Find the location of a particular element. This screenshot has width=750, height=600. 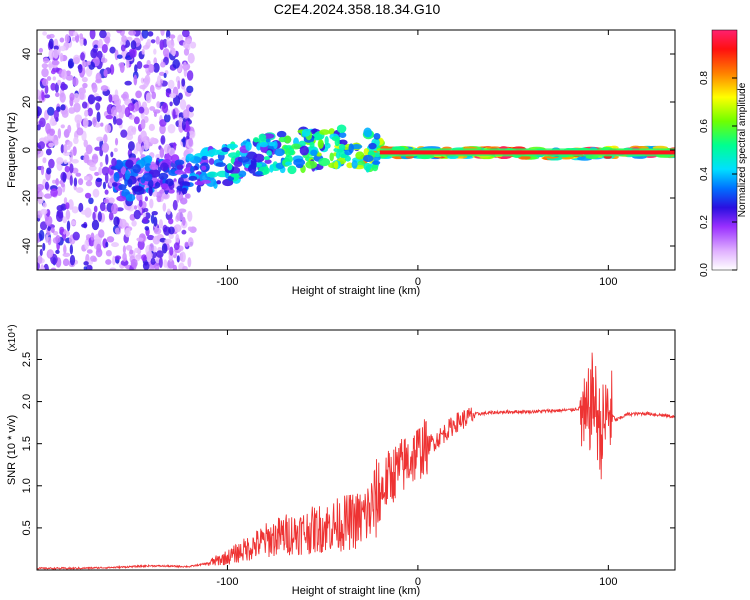

colorbar-tick-label: 0.4 is located at coordinates (704, 174).